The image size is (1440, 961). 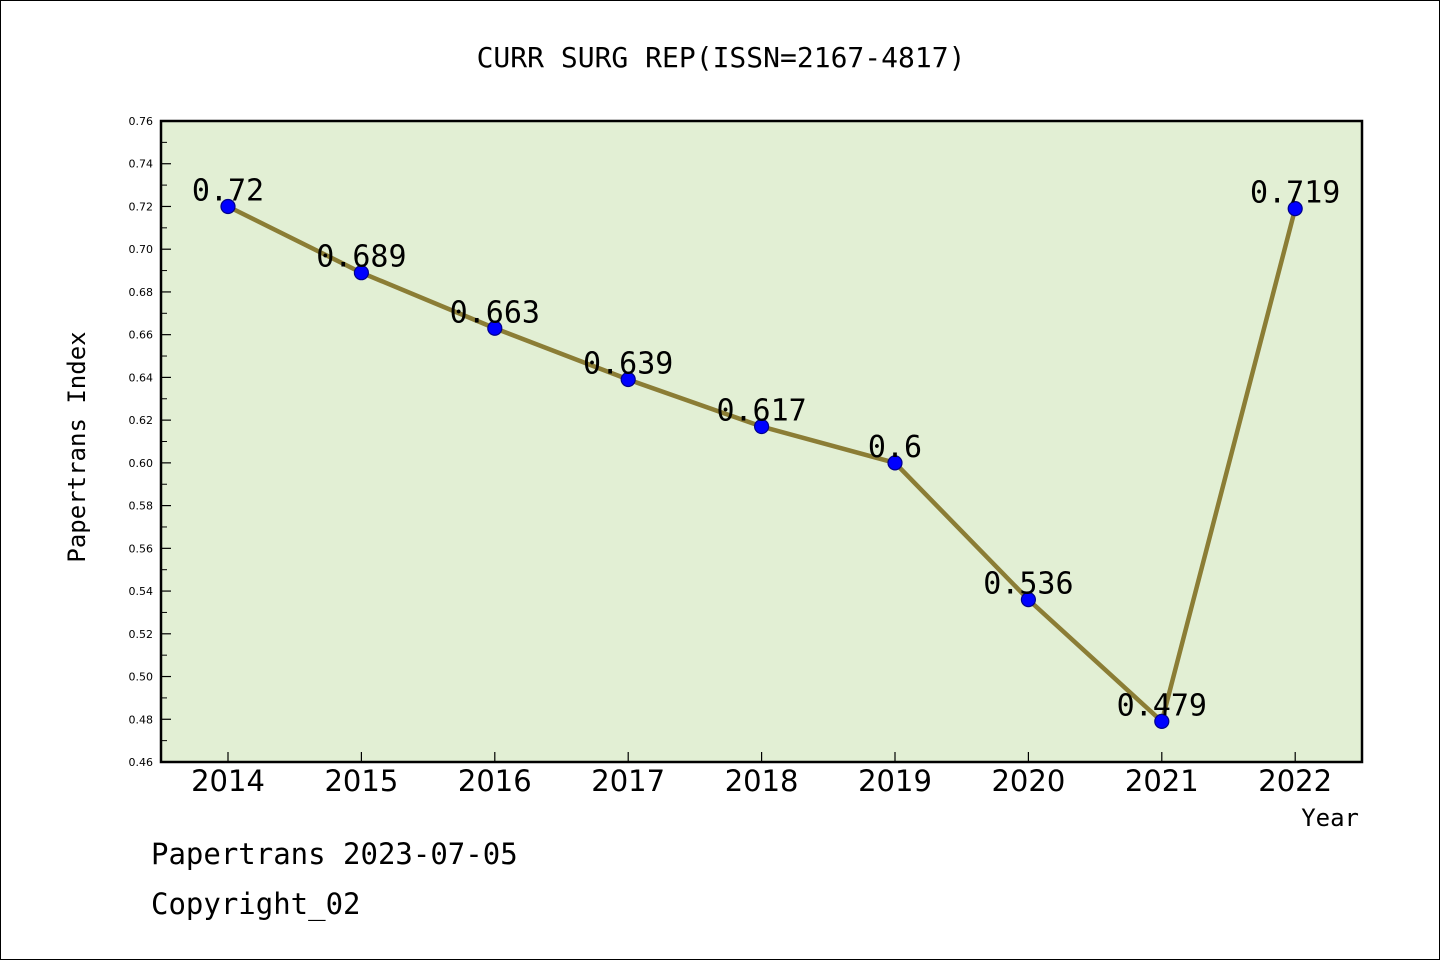 I want to click on data-label: 0.6, so click(x=895, y=447).